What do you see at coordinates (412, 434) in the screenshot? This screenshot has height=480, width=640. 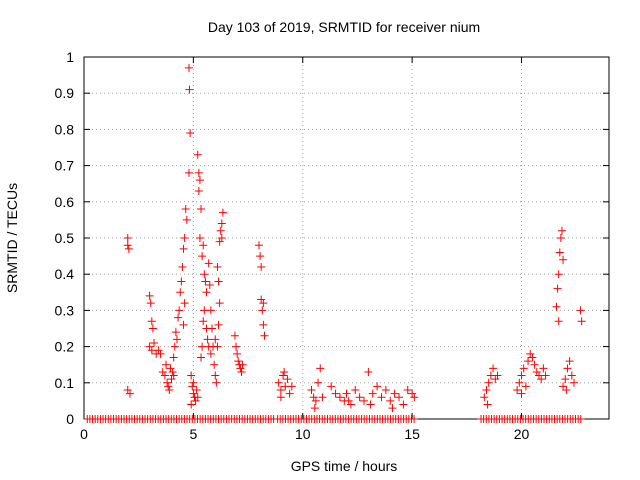 I see `x-tick-label: 15` at bounding box center [412, 434].